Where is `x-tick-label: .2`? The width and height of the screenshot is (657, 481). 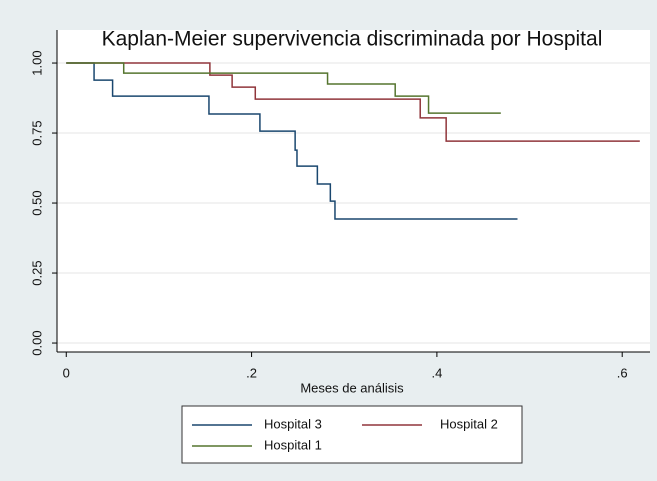 x-tick-label: .2 is located at coordinates (251, 372).